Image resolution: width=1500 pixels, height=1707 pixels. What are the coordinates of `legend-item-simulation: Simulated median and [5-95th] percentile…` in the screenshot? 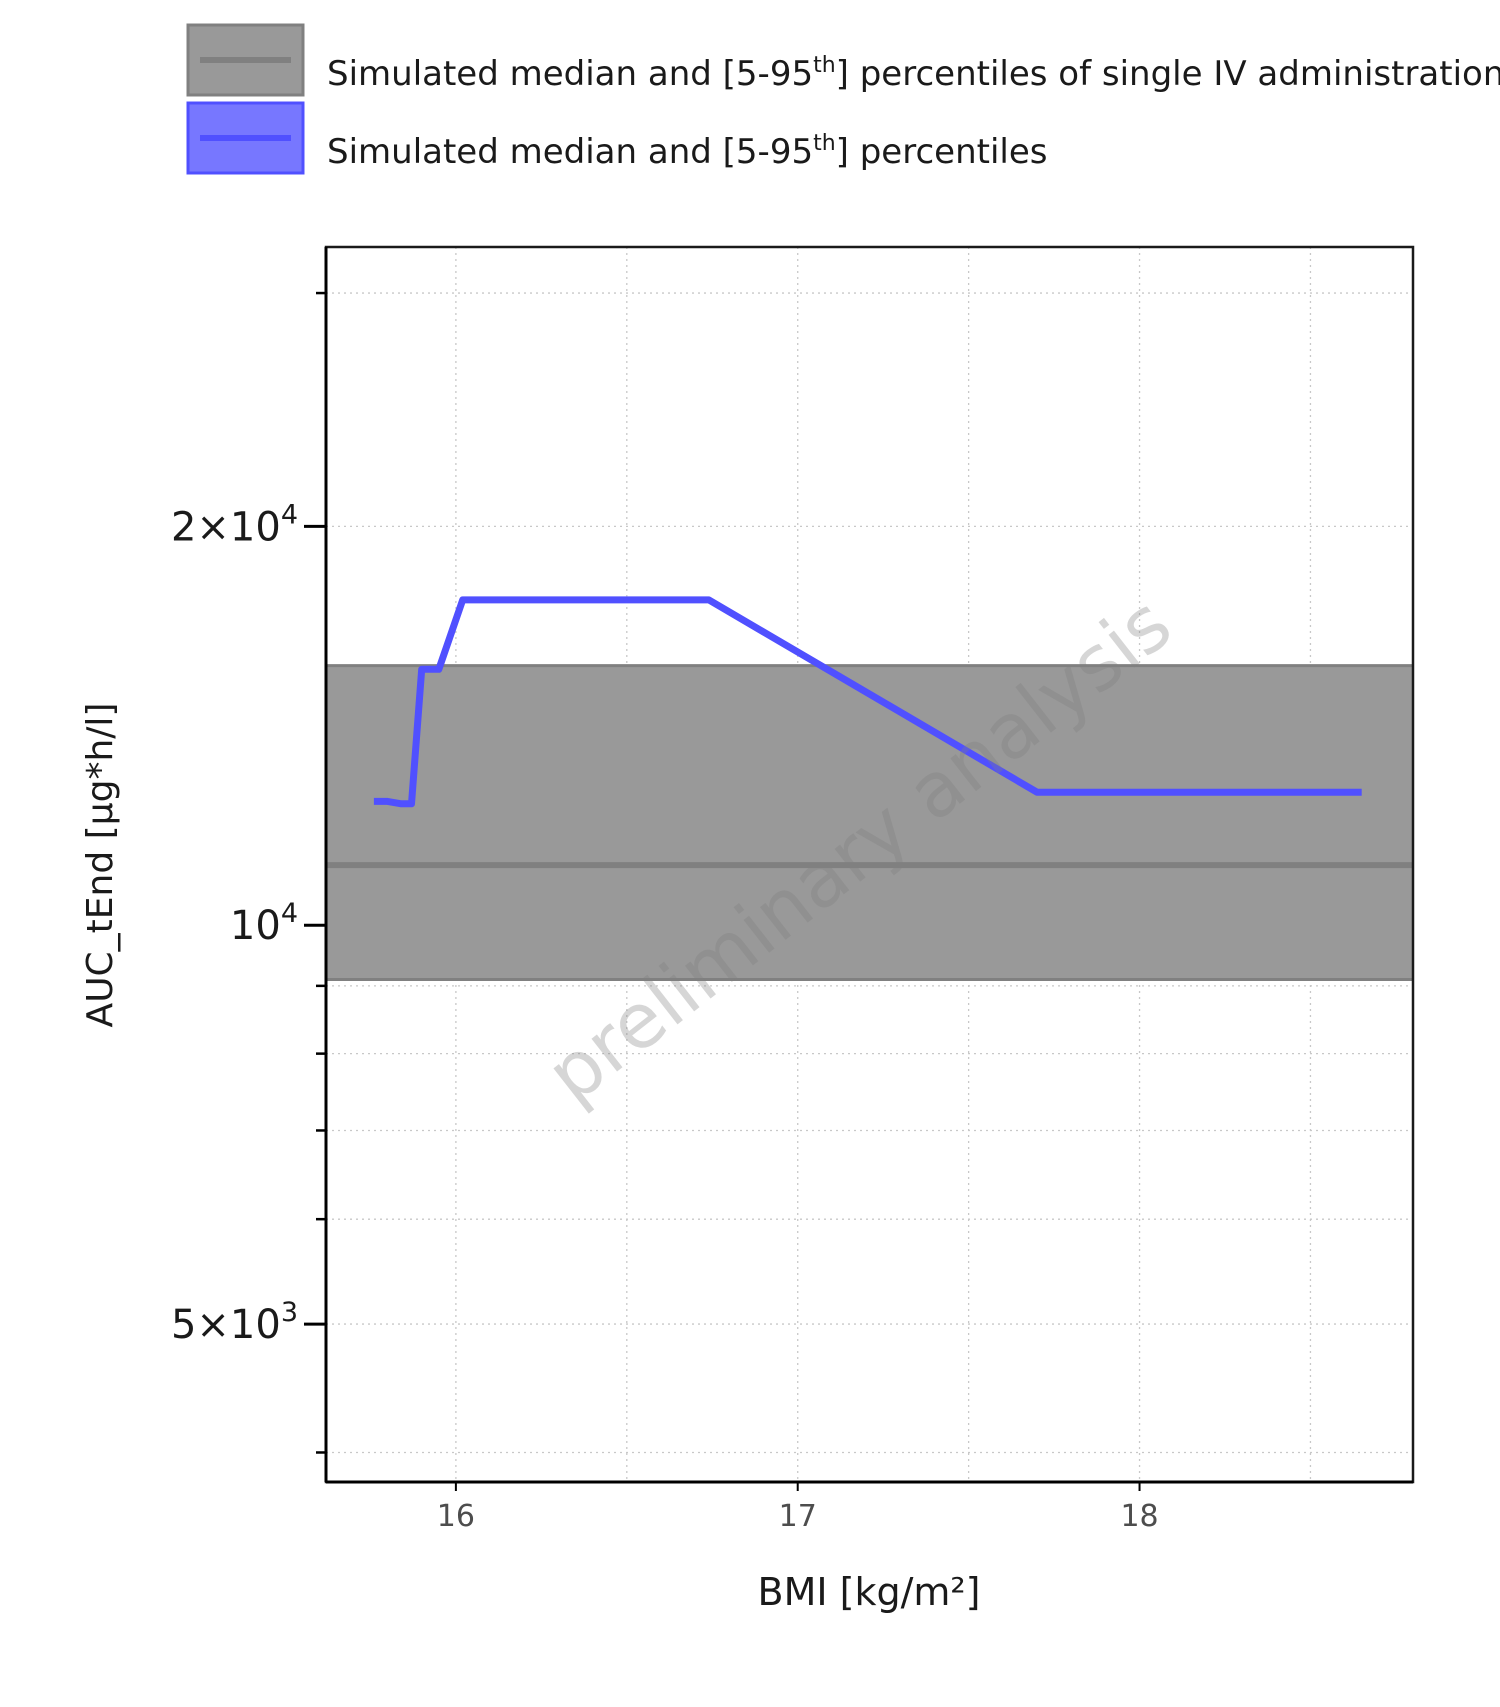 It's located at (616, 138).